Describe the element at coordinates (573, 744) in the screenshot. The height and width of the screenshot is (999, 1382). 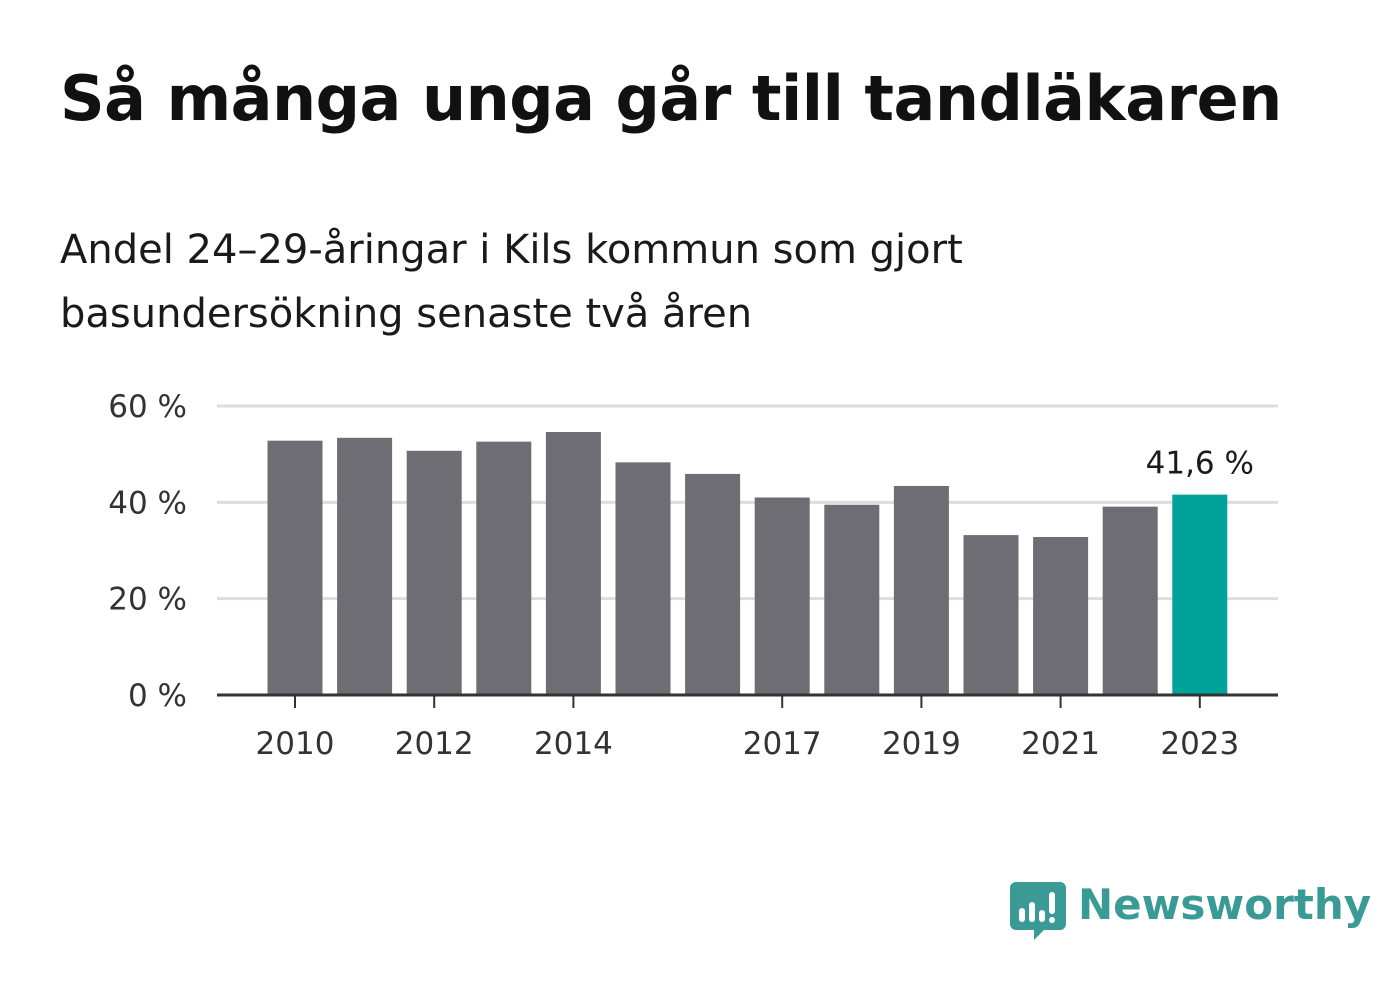
I see `x-tick-label: 2014` at that location.